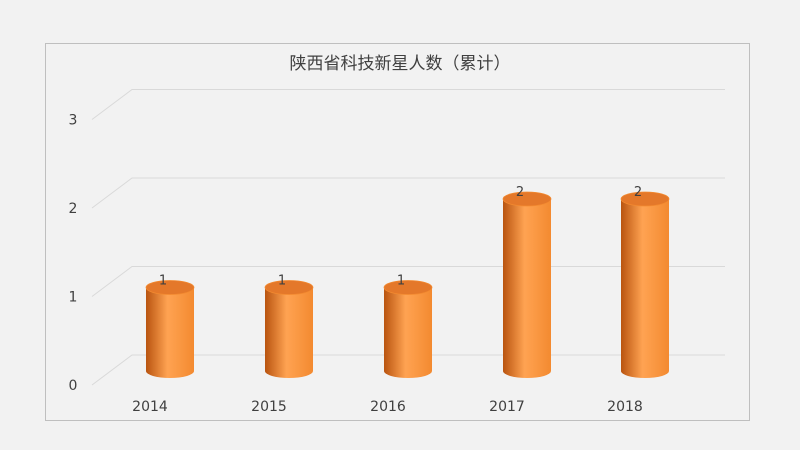  What do you see at coordinates (269, 407) in the screenshot?
I see `x-tick-label: 2015` at bounding box center [269, 407].